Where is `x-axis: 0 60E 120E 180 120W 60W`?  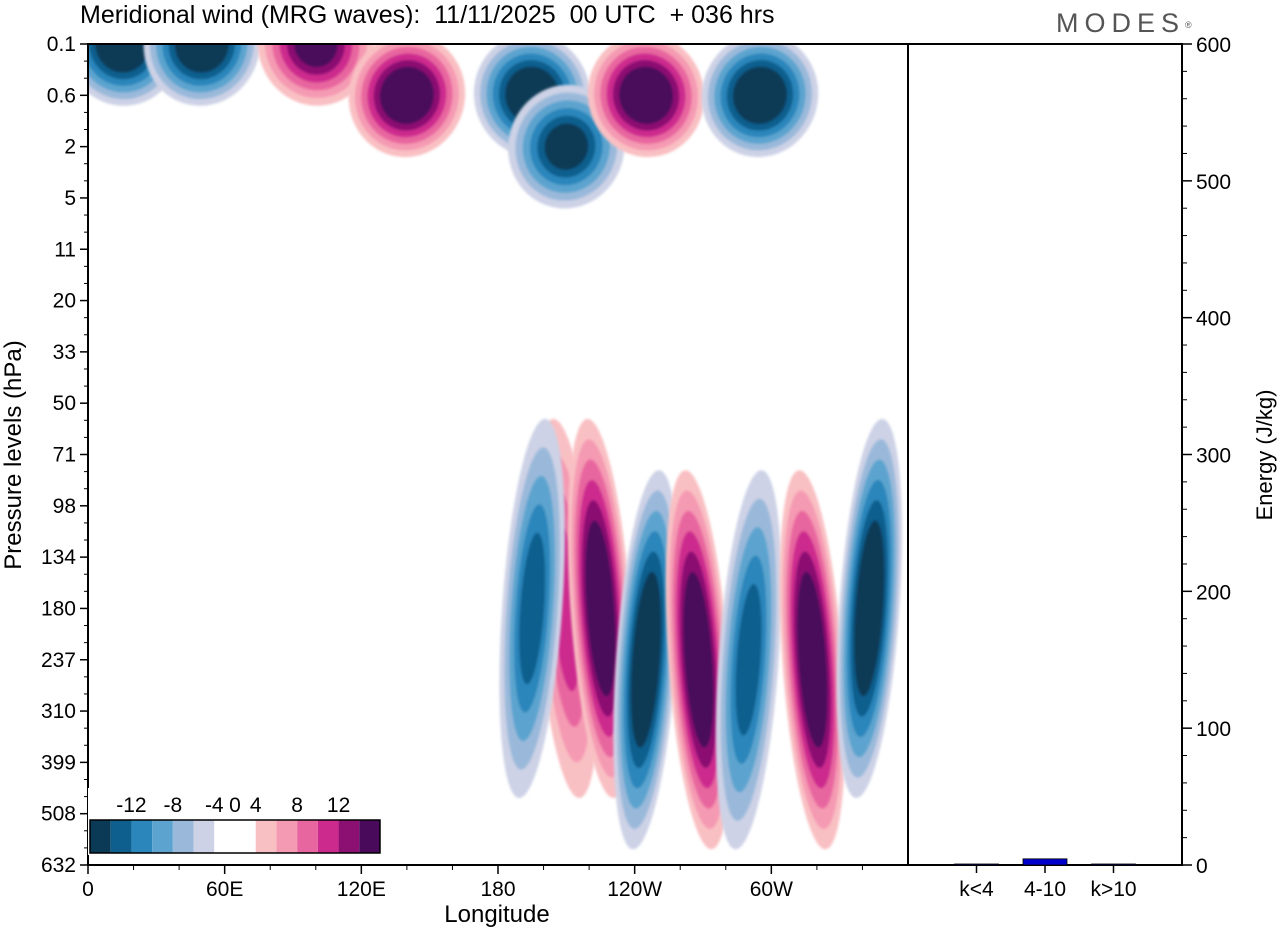 x-axis: 0 60E 120E 180 120W 60W is located at coordinates (472, 883).